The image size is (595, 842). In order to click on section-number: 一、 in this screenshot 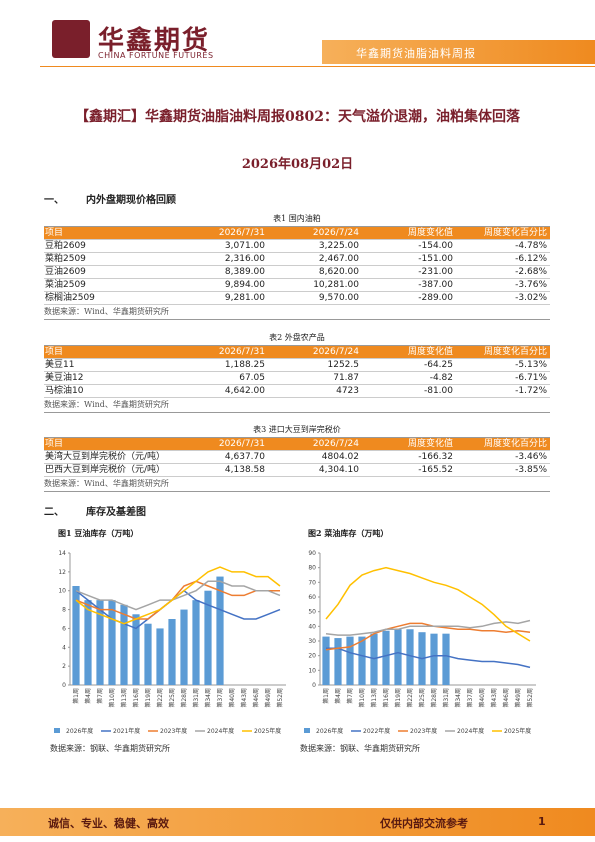, I will do `click(54, 200)`.